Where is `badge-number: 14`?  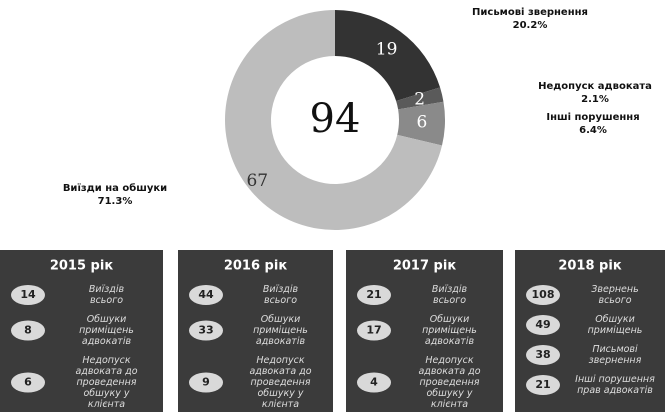
badge-number: 14 is located at coordinates (28, 294).